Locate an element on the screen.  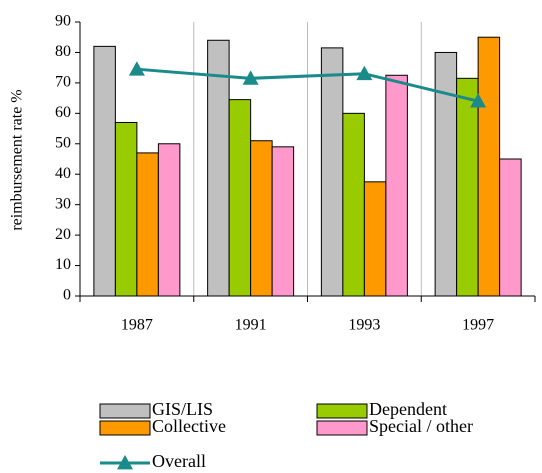
line is located at coordinates (307, 85).